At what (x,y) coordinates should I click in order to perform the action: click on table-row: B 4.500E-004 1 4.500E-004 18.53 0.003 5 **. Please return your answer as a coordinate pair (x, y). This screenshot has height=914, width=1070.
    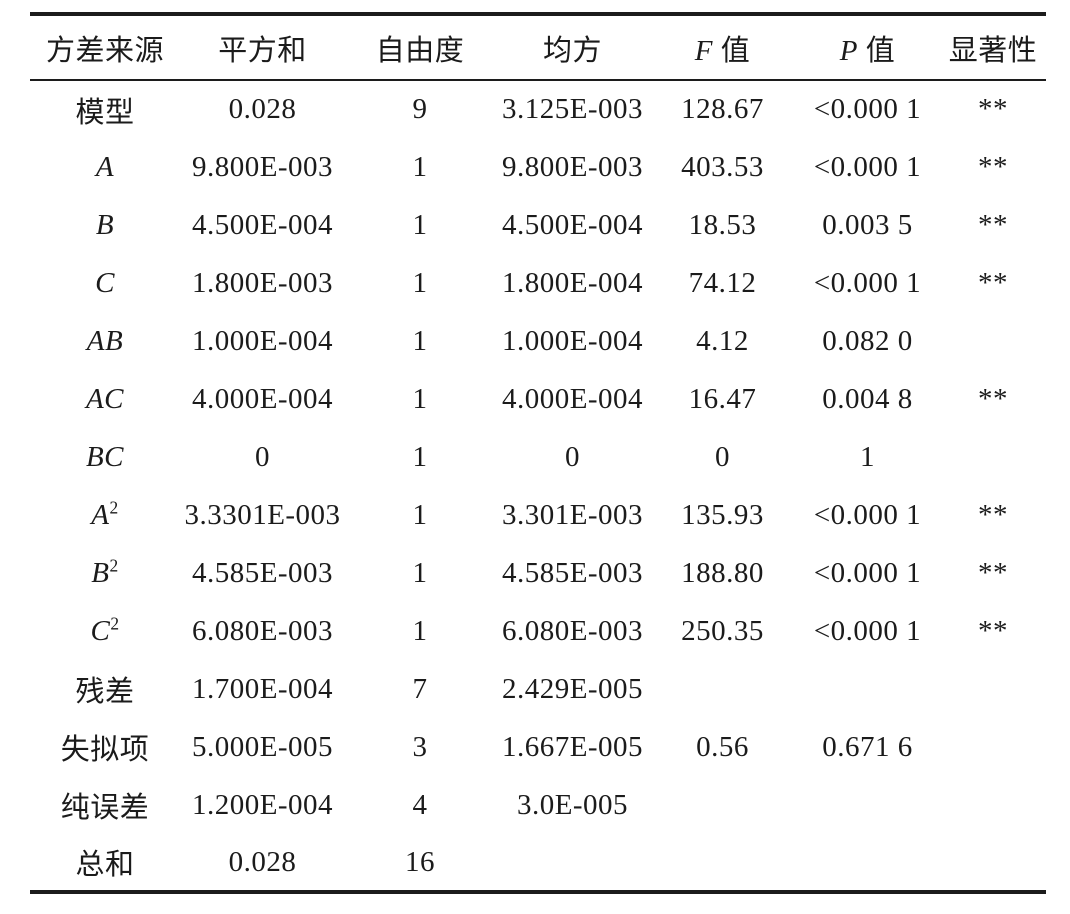
    Looking at the image, I should click on (538, 225).